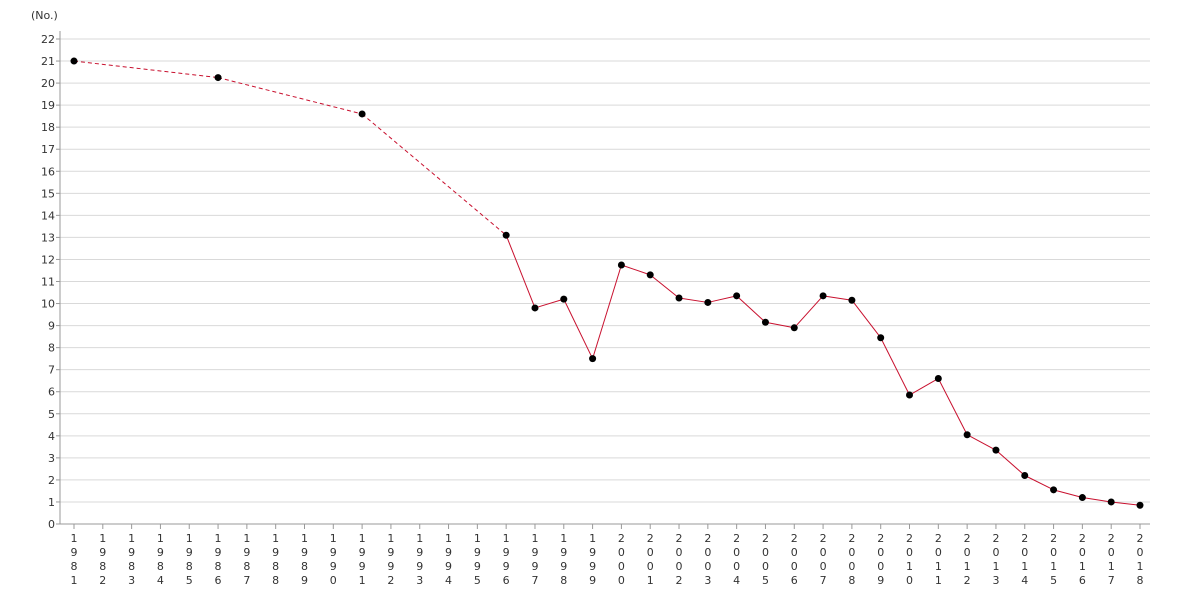  Describe the element at coordinates (708, 302) in the screenshot. I see `data-point-2003` at that location.